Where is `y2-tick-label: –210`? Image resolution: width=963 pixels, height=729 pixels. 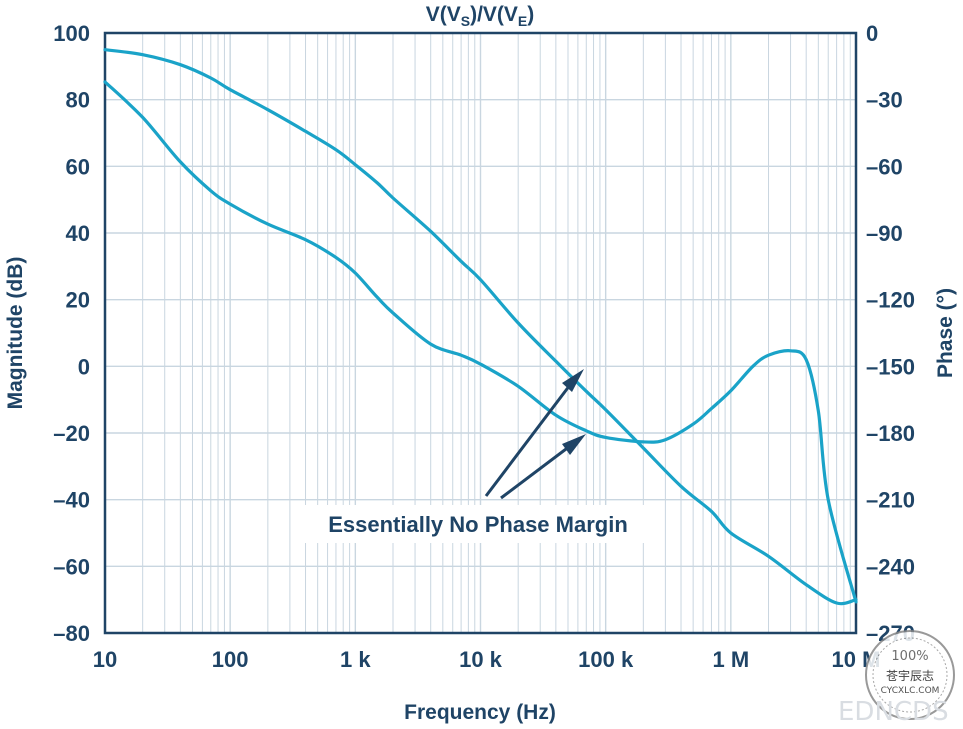
y2-tick-label: –210 is located at coordinates (890, 500).